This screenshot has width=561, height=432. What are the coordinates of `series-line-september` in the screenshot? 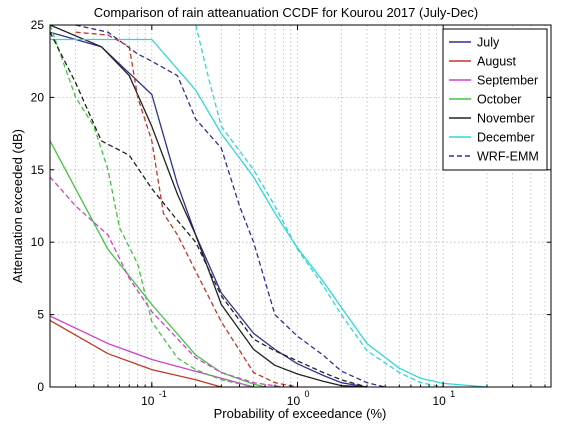 It's located at (151, 351).